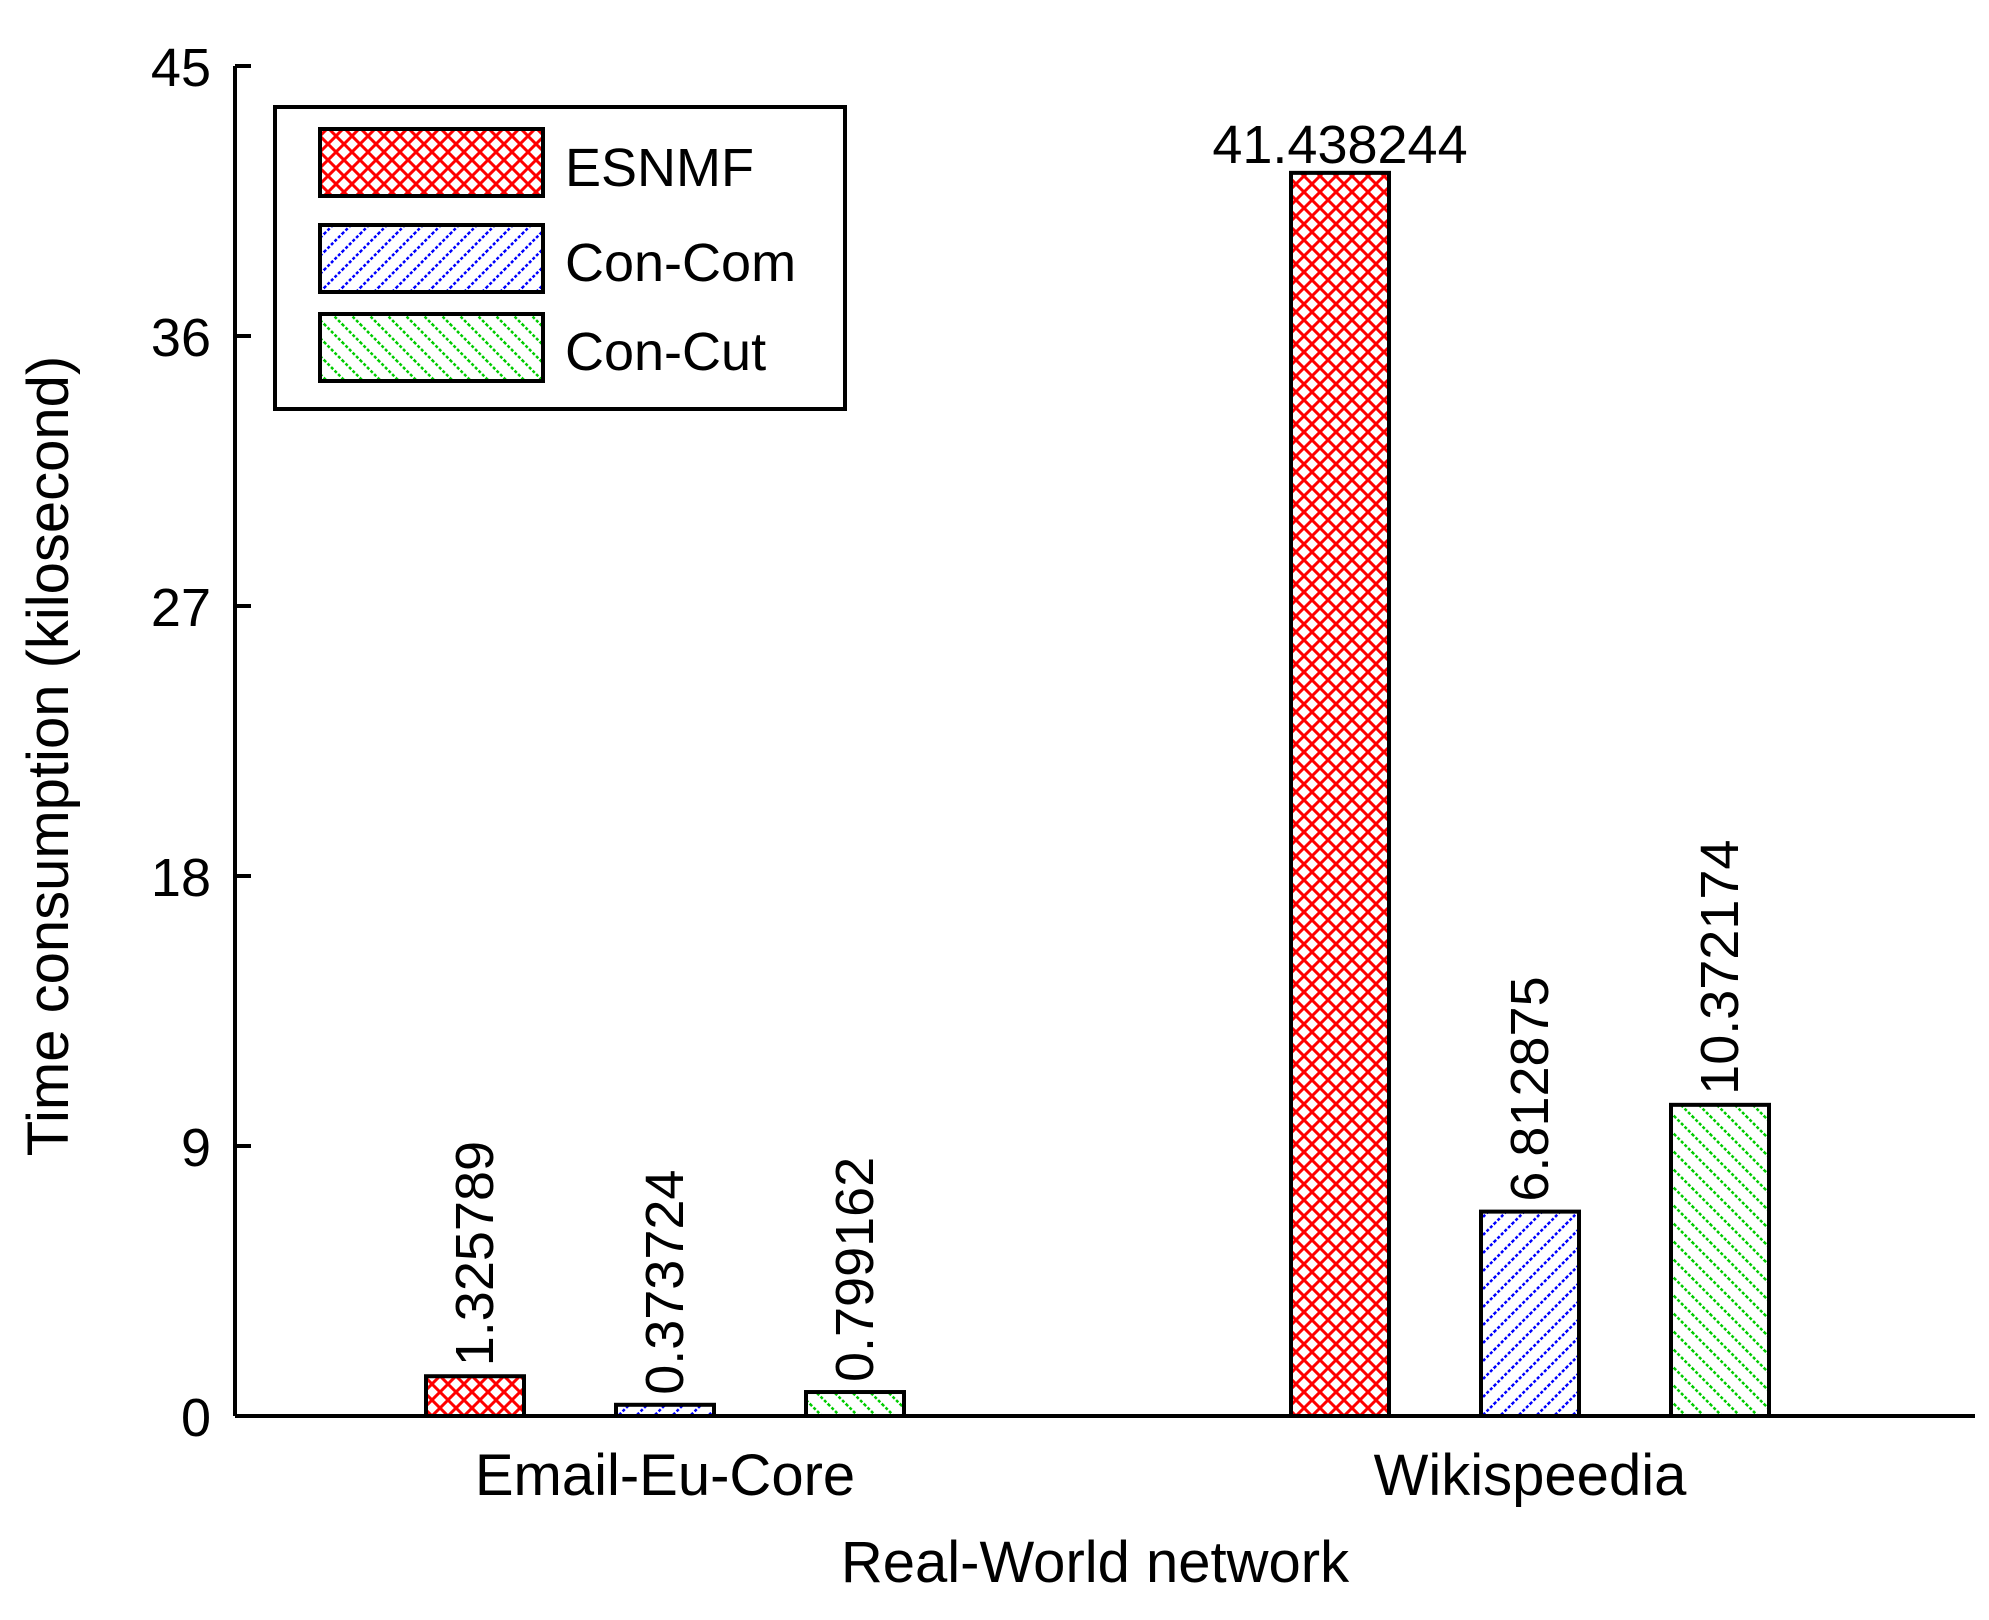 This screenshot has width=1989, height=1620. Describe the element at coordinates (665, 352) in the screenshot. I see `legend-label-con-cut: Con-Cut` at that location.